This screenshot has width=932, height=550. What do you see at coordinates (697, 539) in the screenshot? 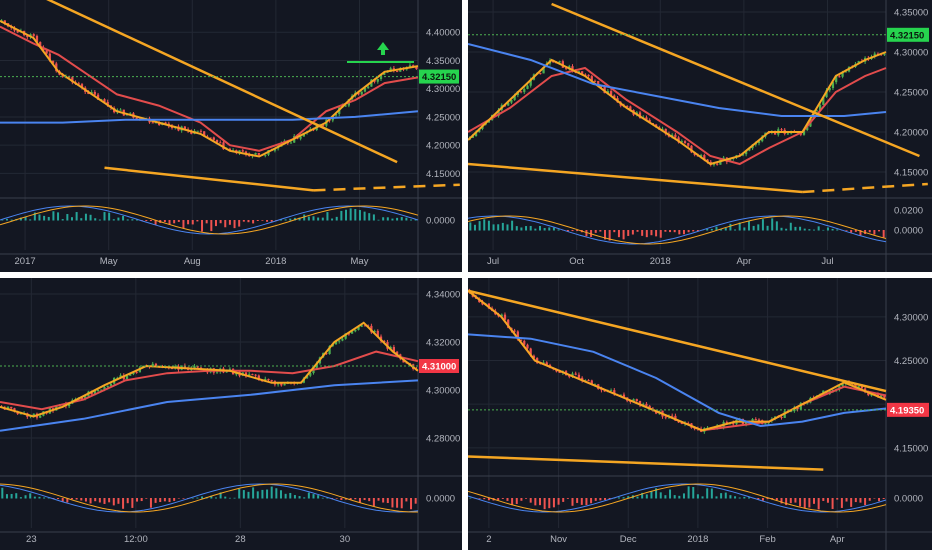
I see `x-tick-label: 2018` at bounding box center [697, 539].